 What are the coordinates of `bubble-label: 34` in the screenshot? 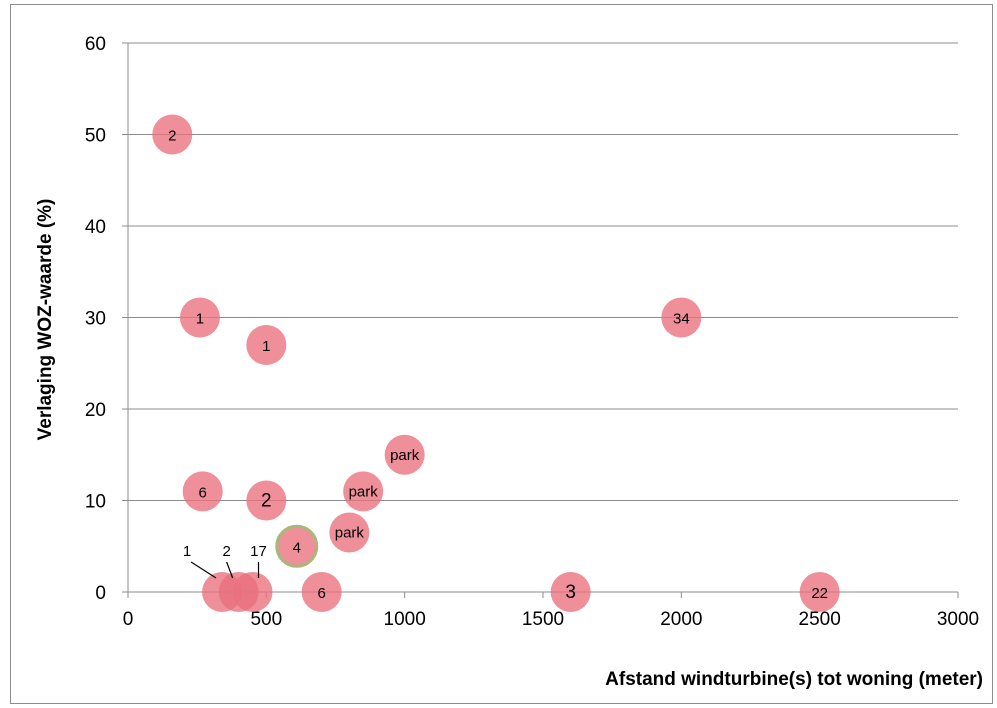 It's located at (681, 319).